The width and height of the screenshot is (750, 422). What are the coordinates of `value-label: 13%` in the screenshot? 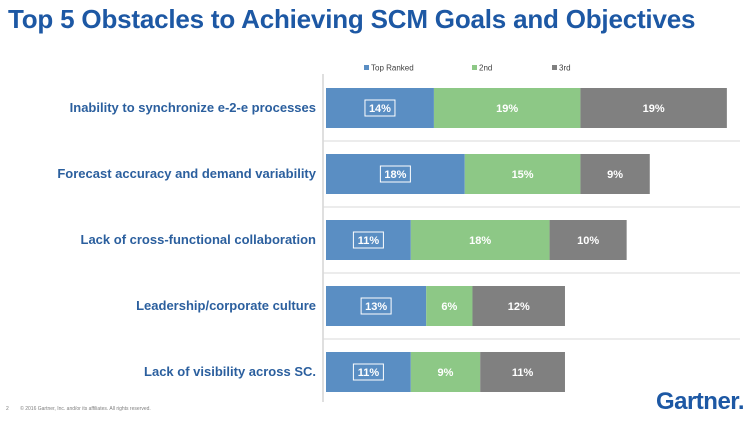 It's located at (376, 307).